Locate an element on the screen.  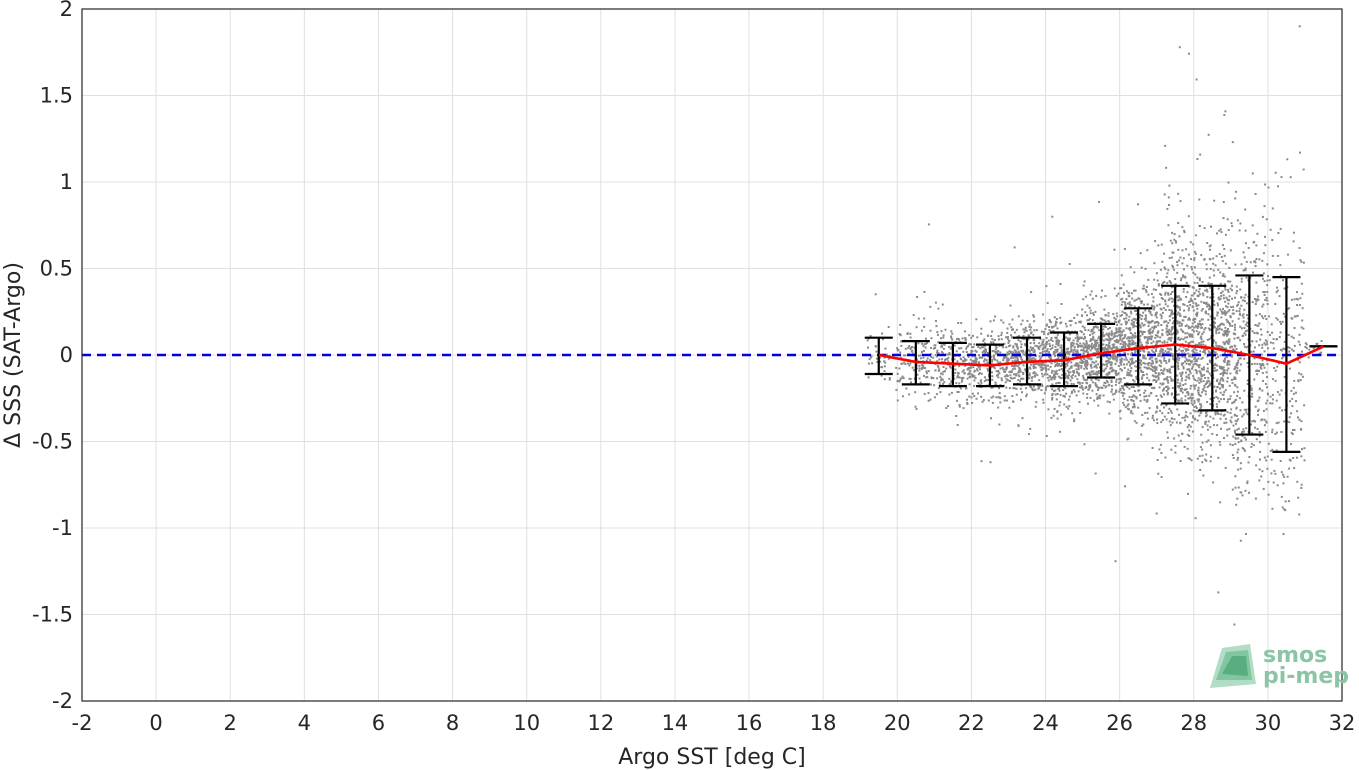
y-tick-label: 1.5 is located at coordinates (56, 96).